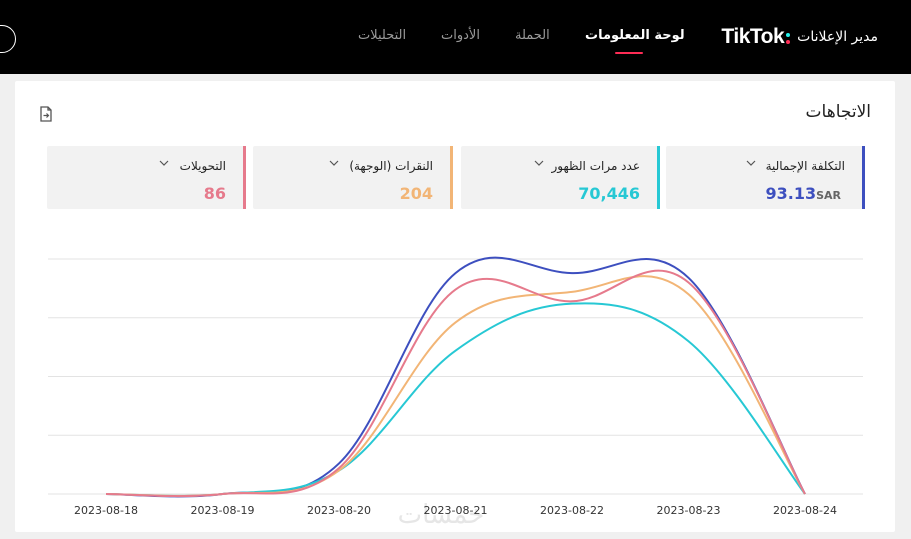  What do you see at coordinates (609, 193) in the screenshot?
I see `metric-value: 70,446` at bounding box center [609, 193].